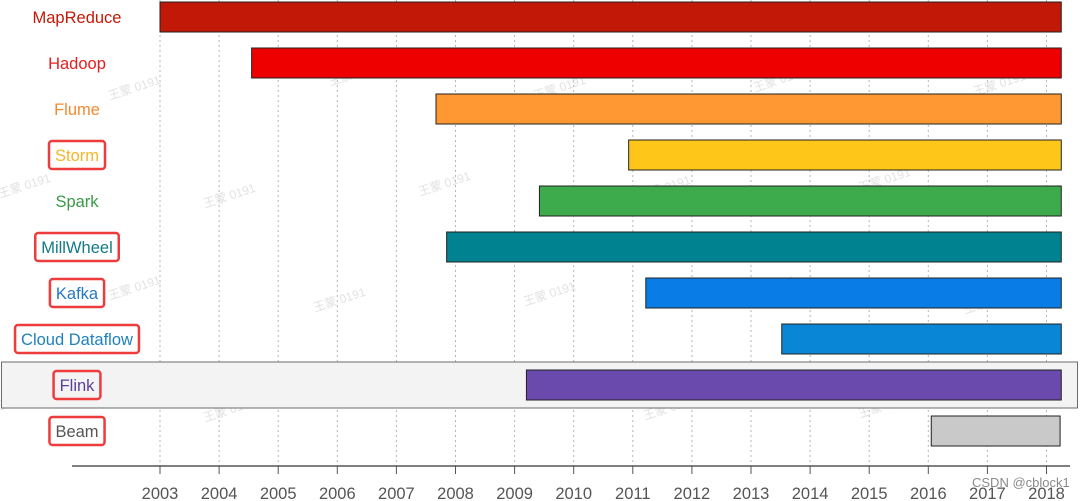 This screenshot has height=501, width=1080. What do you see at coordinates (554, 431) in the screenshot?
I see `row-beam: Beam` at bounding box center [554, 431].